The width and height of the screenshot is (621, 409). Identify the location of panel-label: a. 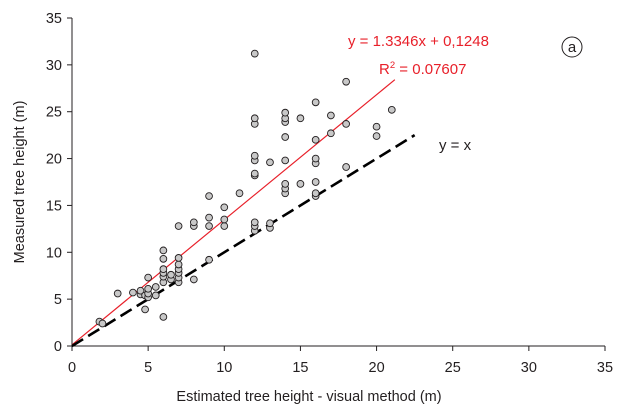
(572, 47).